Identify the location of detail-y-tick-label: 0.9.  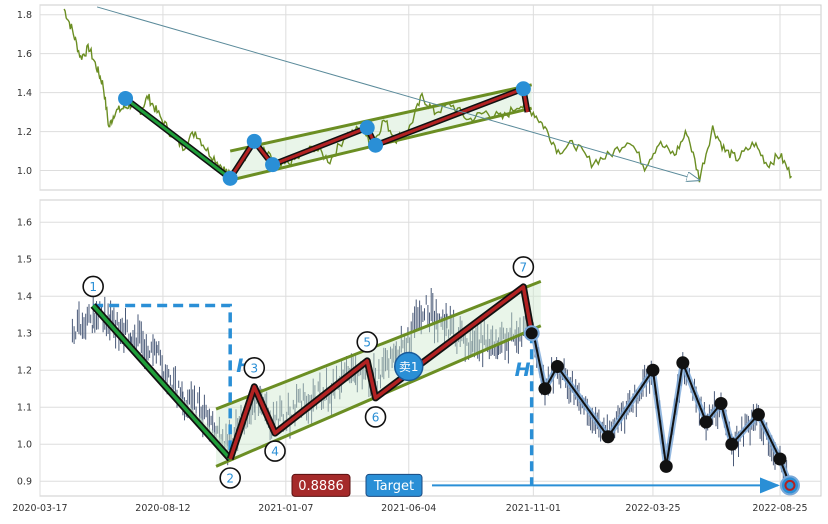
(24, 482).